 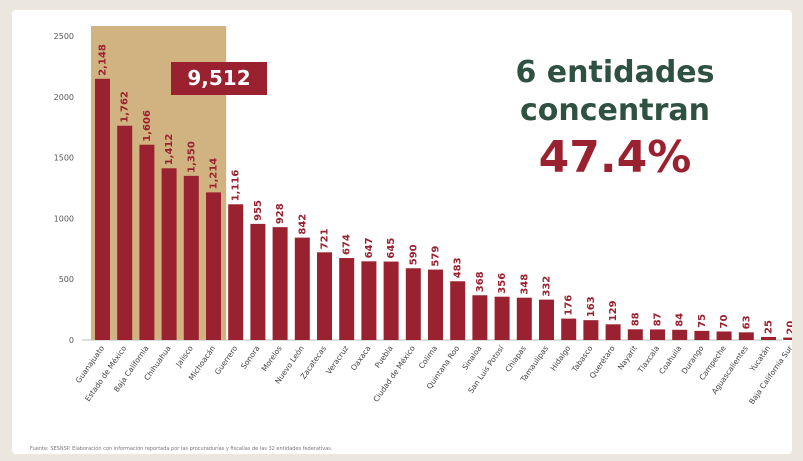 What do you see at coordinates (64, 36) in the screenshot?
I see `y-tick-label: 2500` at bounding box center [64, 36].